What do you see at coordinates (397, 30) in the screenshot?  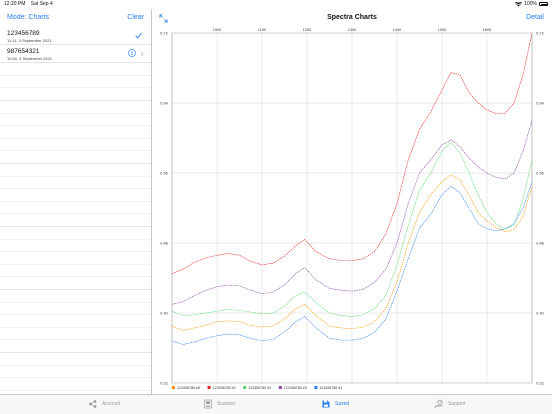 I see `x-tick-label: 1400` at bounding box center [397, 30].